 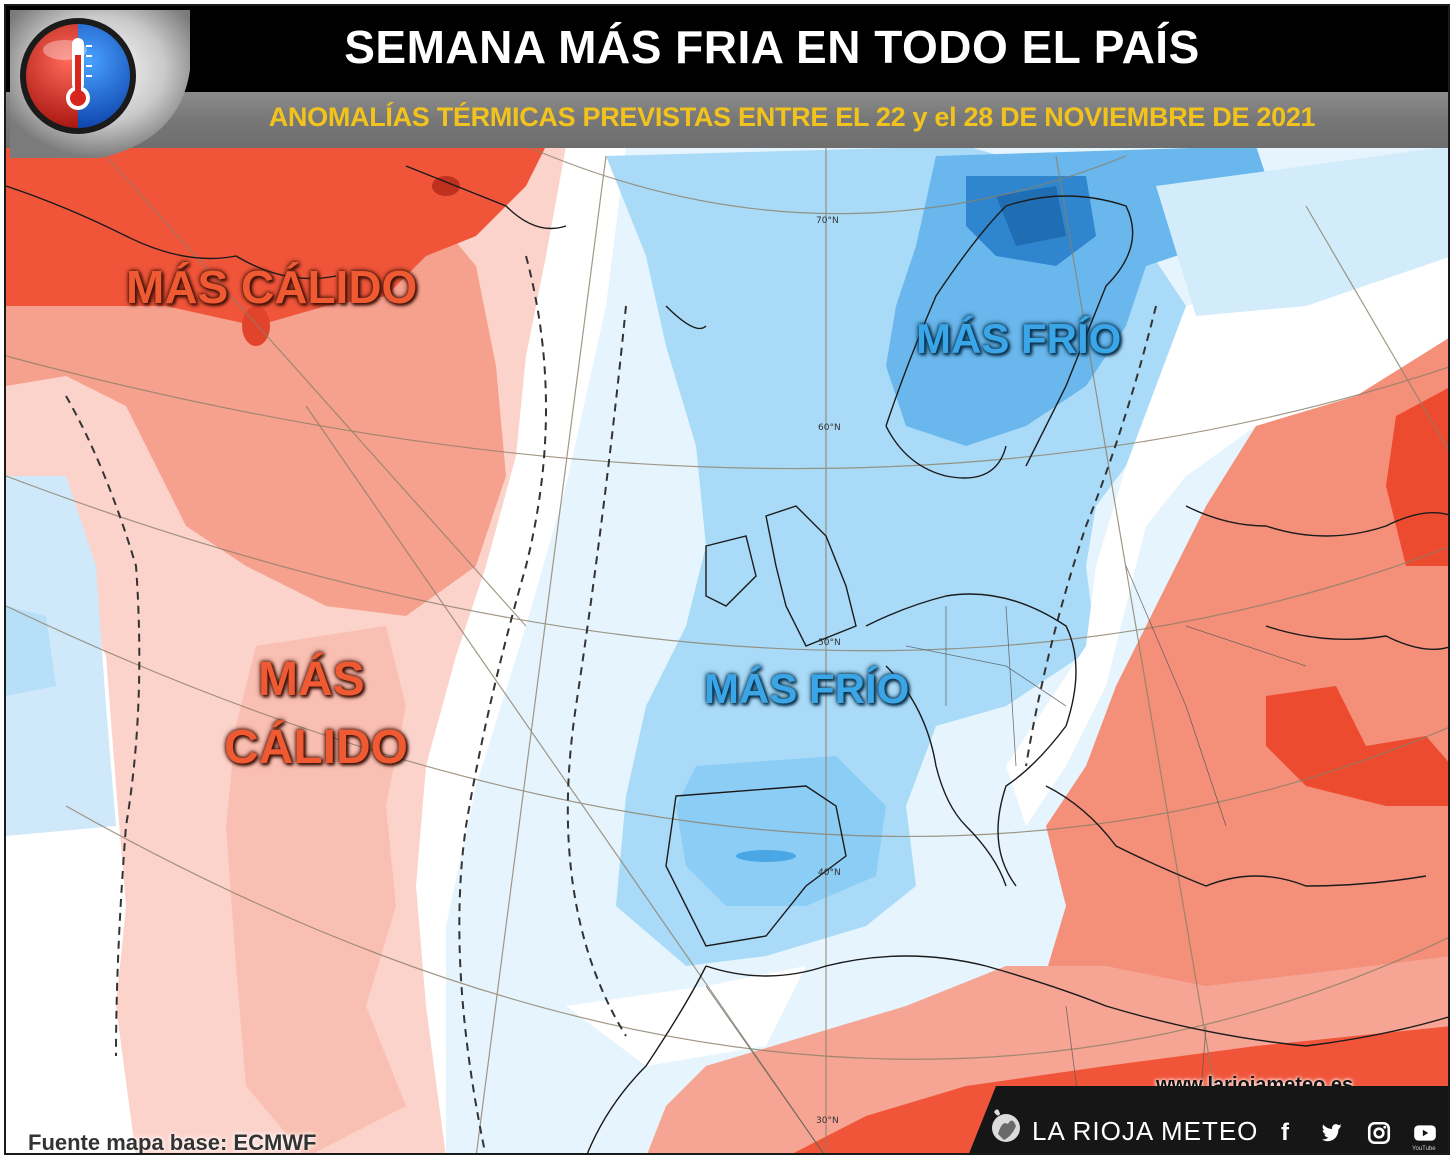 I want to click on subtitle-bar, so click(x=727, y=120).